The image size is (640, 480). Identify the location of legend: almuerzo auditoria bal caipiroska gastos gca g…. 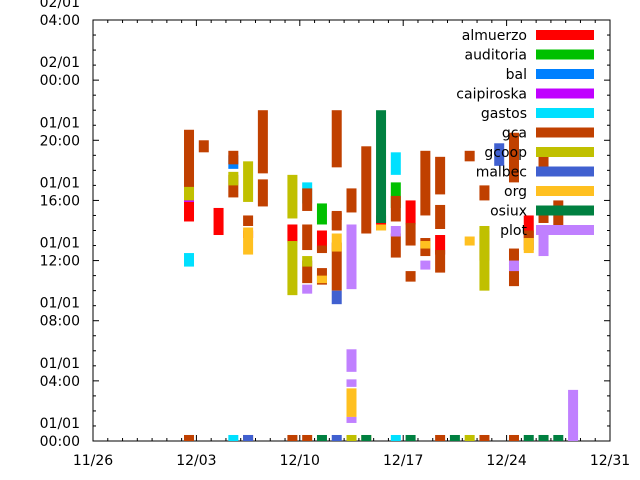
(525, 133).